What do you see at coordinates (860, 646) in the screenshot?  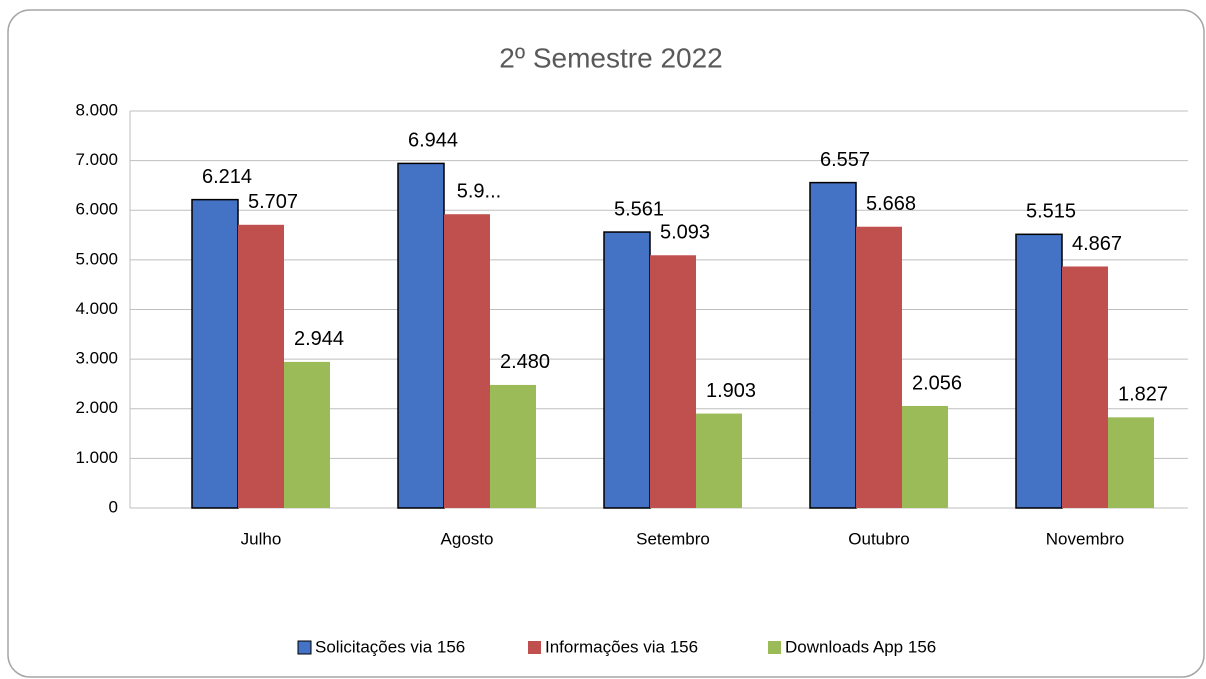 I see `legend-label: Downloads App 156` at bounding box center [860, 646].